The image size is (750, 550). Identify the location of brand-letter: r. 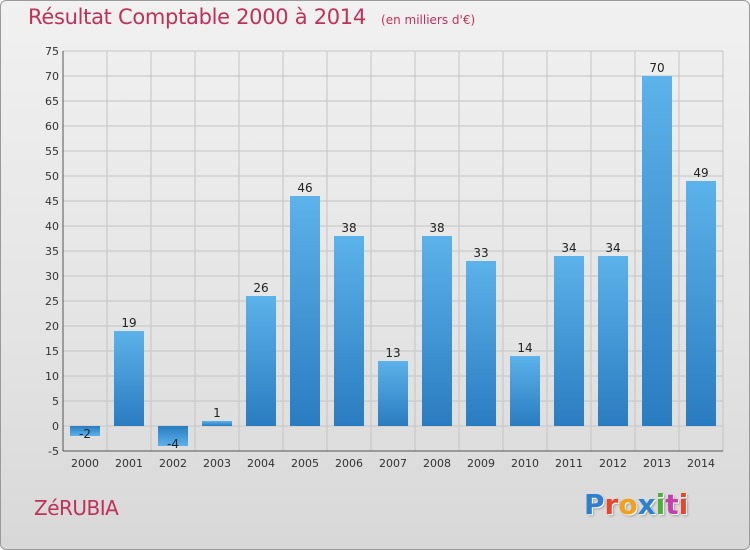
(611, 504).